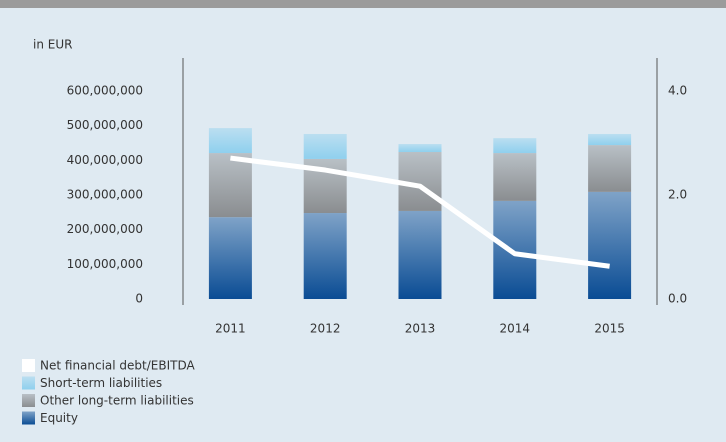 The height and width of the screenshot is (442, 726). What do you see at coordinates (515, 329) in the screenshot?
I see `x-tick-label: 2014` at bounding box center [515, 329].